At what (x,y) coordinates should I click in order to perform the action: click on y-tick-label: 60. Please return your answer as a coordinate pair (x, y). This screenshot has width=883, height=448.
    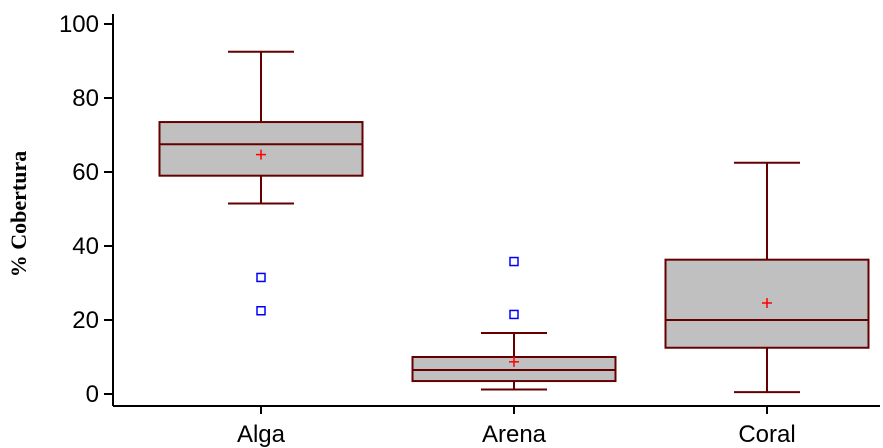
    Looking at the image, I should click on (85, 172).